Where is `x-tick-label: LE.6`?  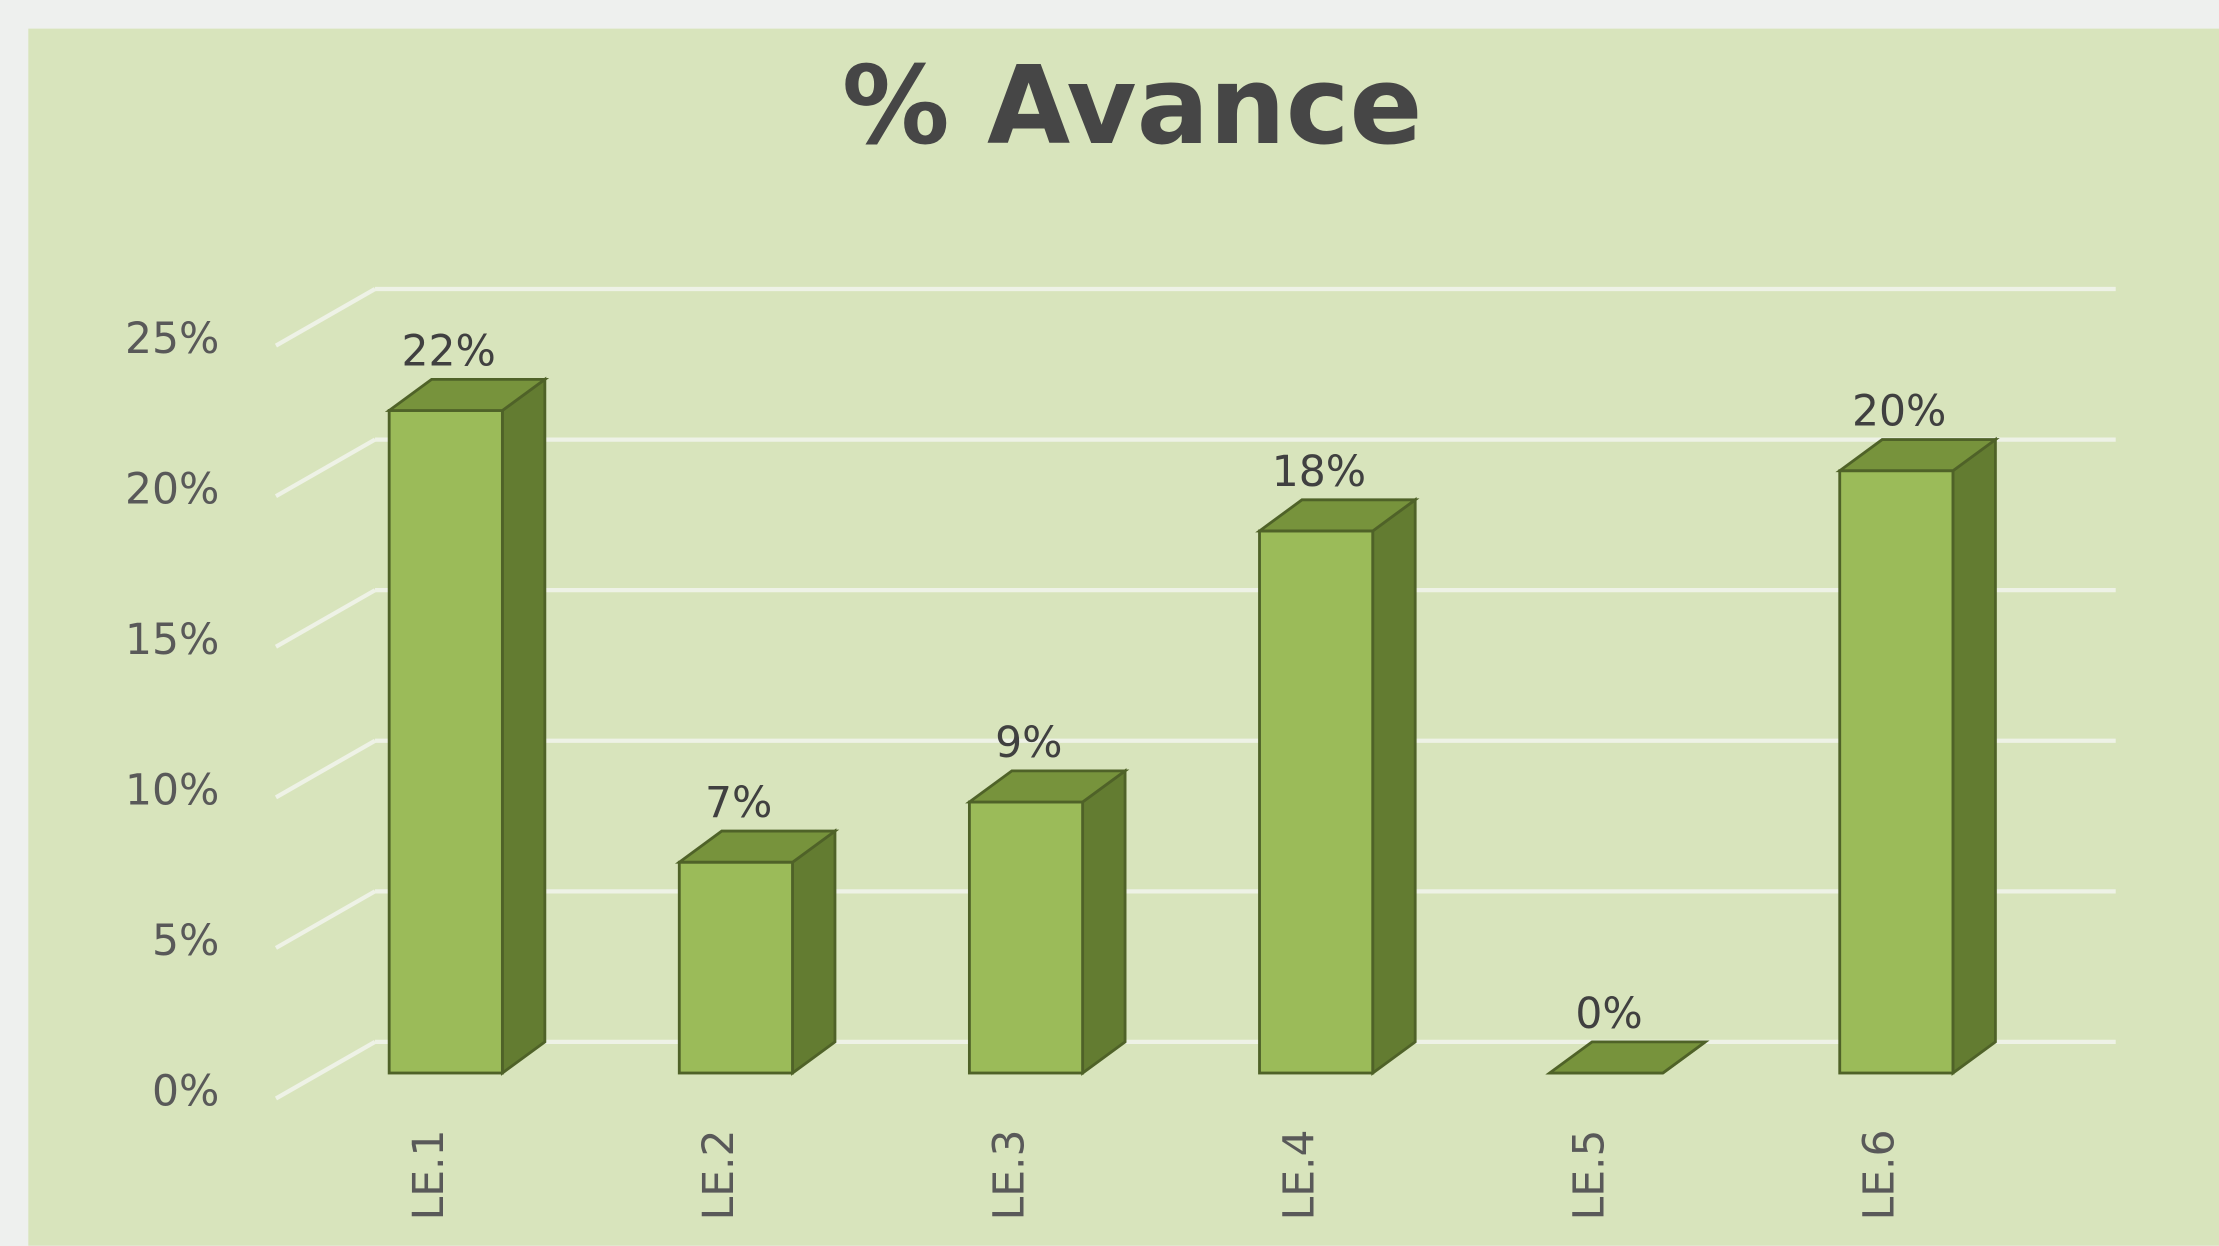 x-tick-label: LE.6 is located at coordinates (1880, 1174).